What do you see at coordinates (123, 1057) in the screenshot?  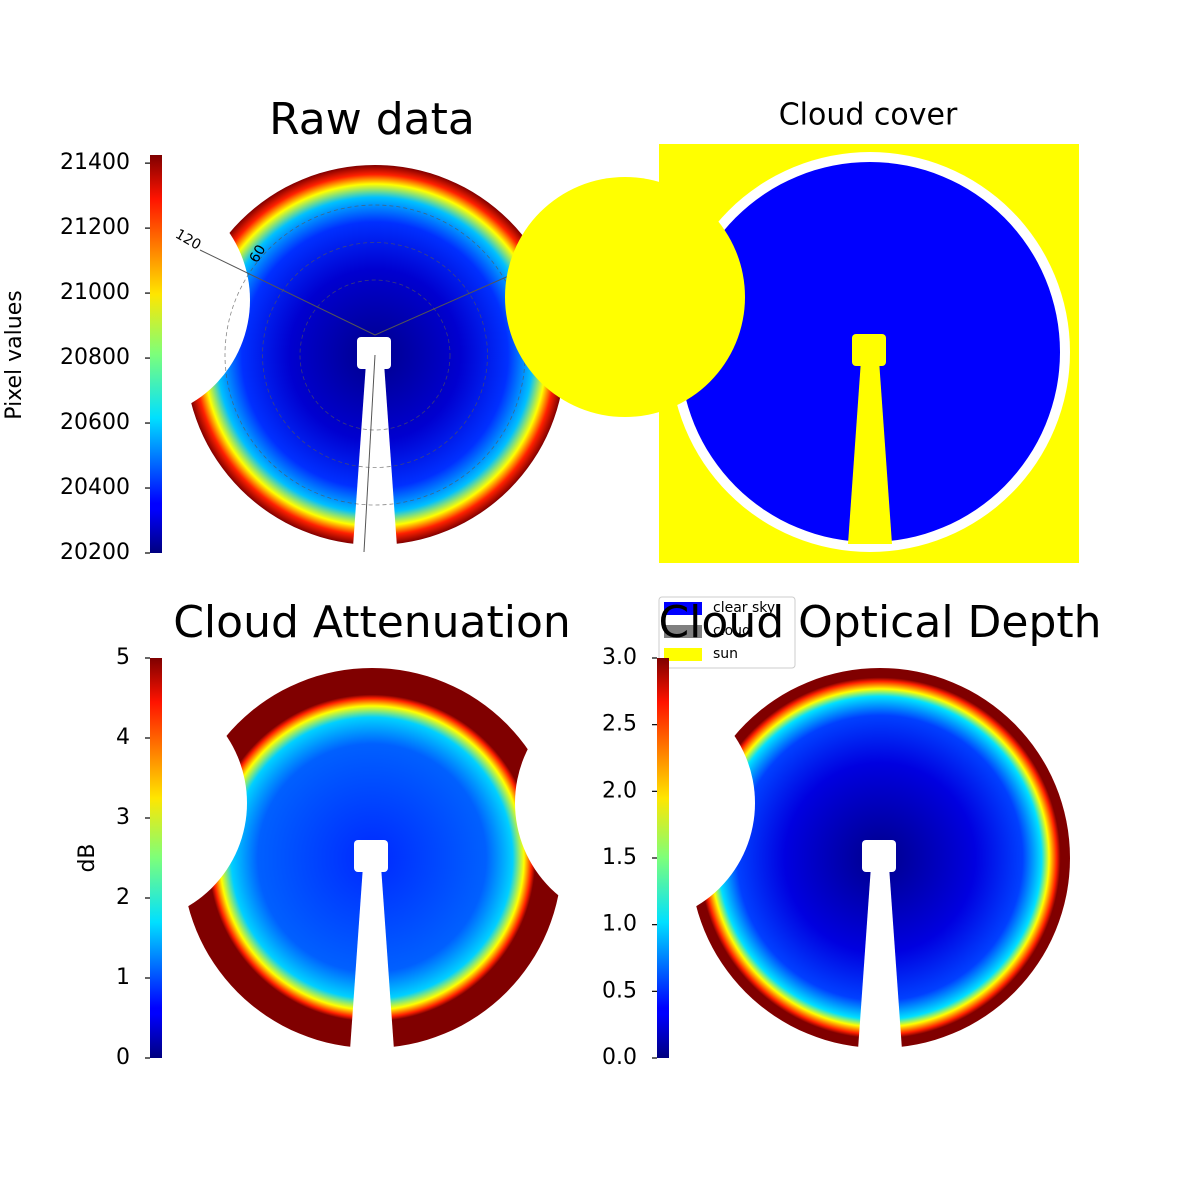 I see `colorbar-tick-label: 0` at bounding box center [123, 1057].